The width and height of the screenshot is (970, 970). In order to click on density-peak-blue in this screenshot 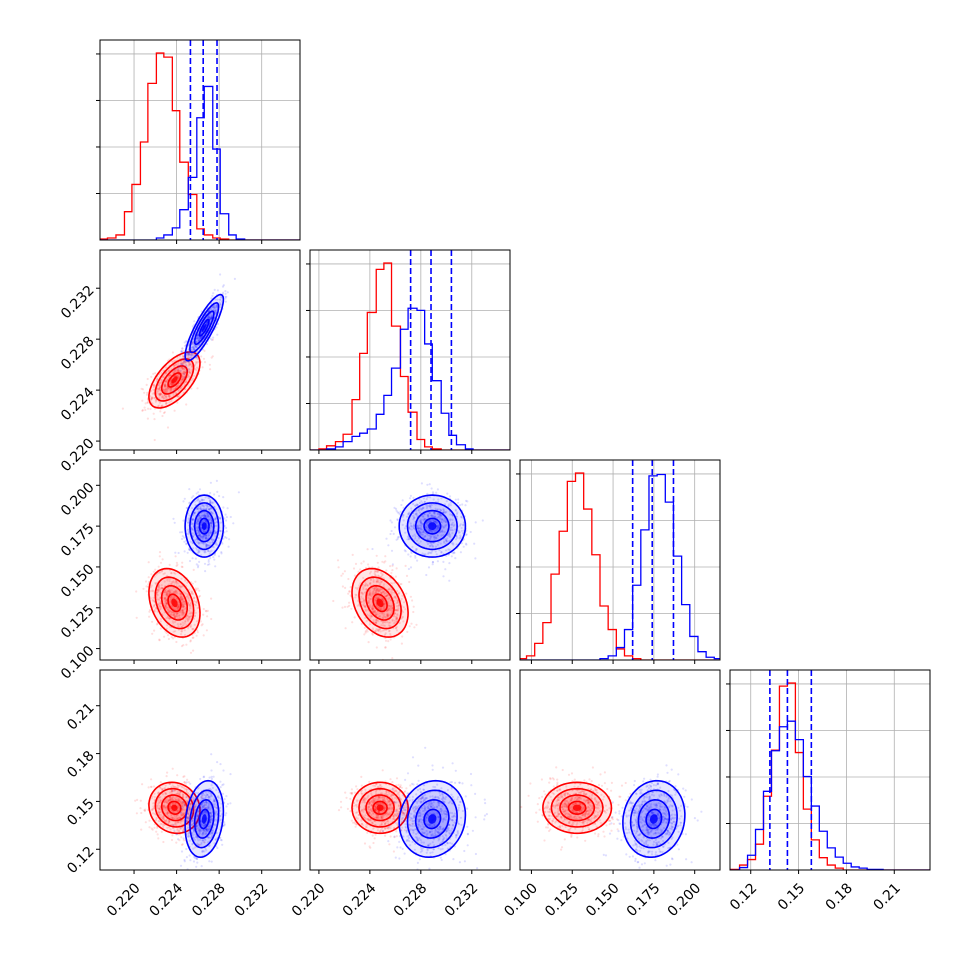, I will do `click(432, 526)`.